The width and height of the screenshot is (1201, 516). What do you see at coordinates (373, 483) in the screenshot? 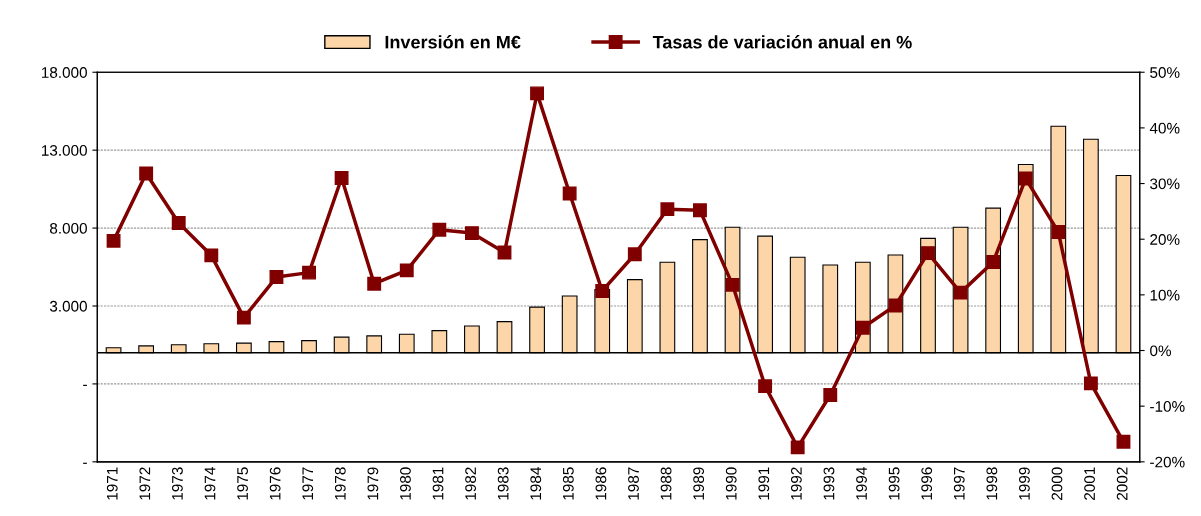
I see `x-tick-label: 1979` at bounding box center [373, 483].